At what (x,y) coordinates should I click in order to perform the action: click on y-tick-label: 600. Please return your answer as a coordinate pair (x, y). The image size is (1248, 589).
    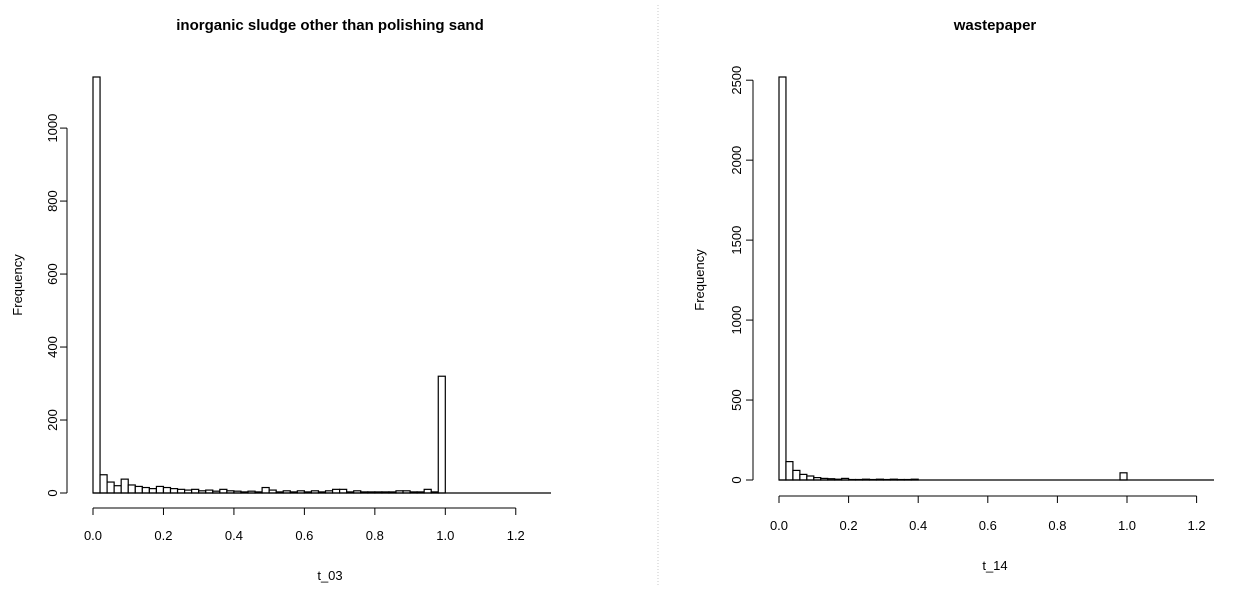
    Looking at the image, I should click on (52, 274).